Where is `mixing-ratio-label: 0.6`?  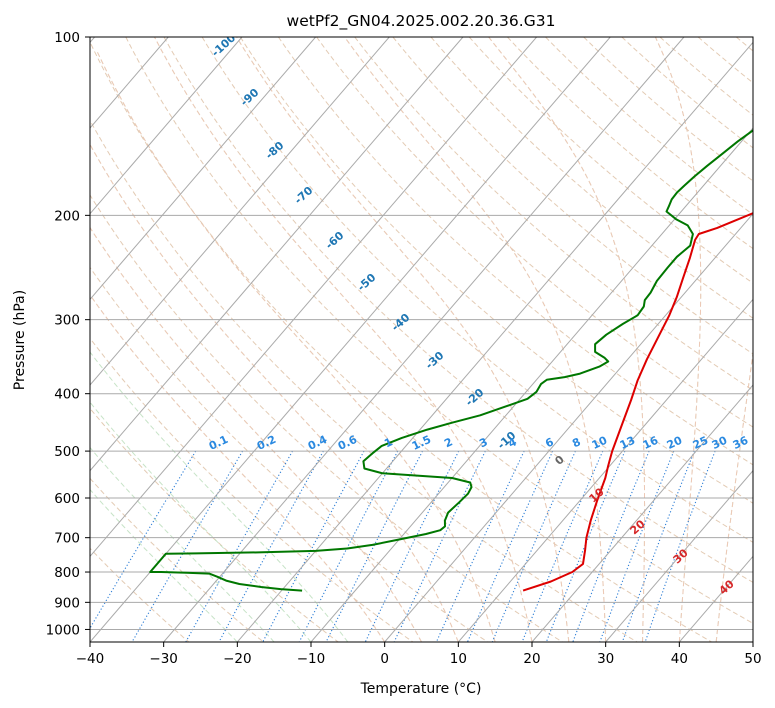
mixing-ratio-label: 0.6 is located at coordinates (347, 443).